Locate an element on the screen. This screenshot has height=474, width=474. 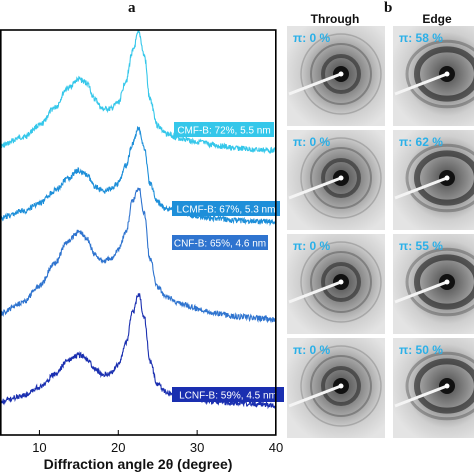
series-label-text: LCNF-B: 59%, 4.5 nm is located at coordinates (228, 396).